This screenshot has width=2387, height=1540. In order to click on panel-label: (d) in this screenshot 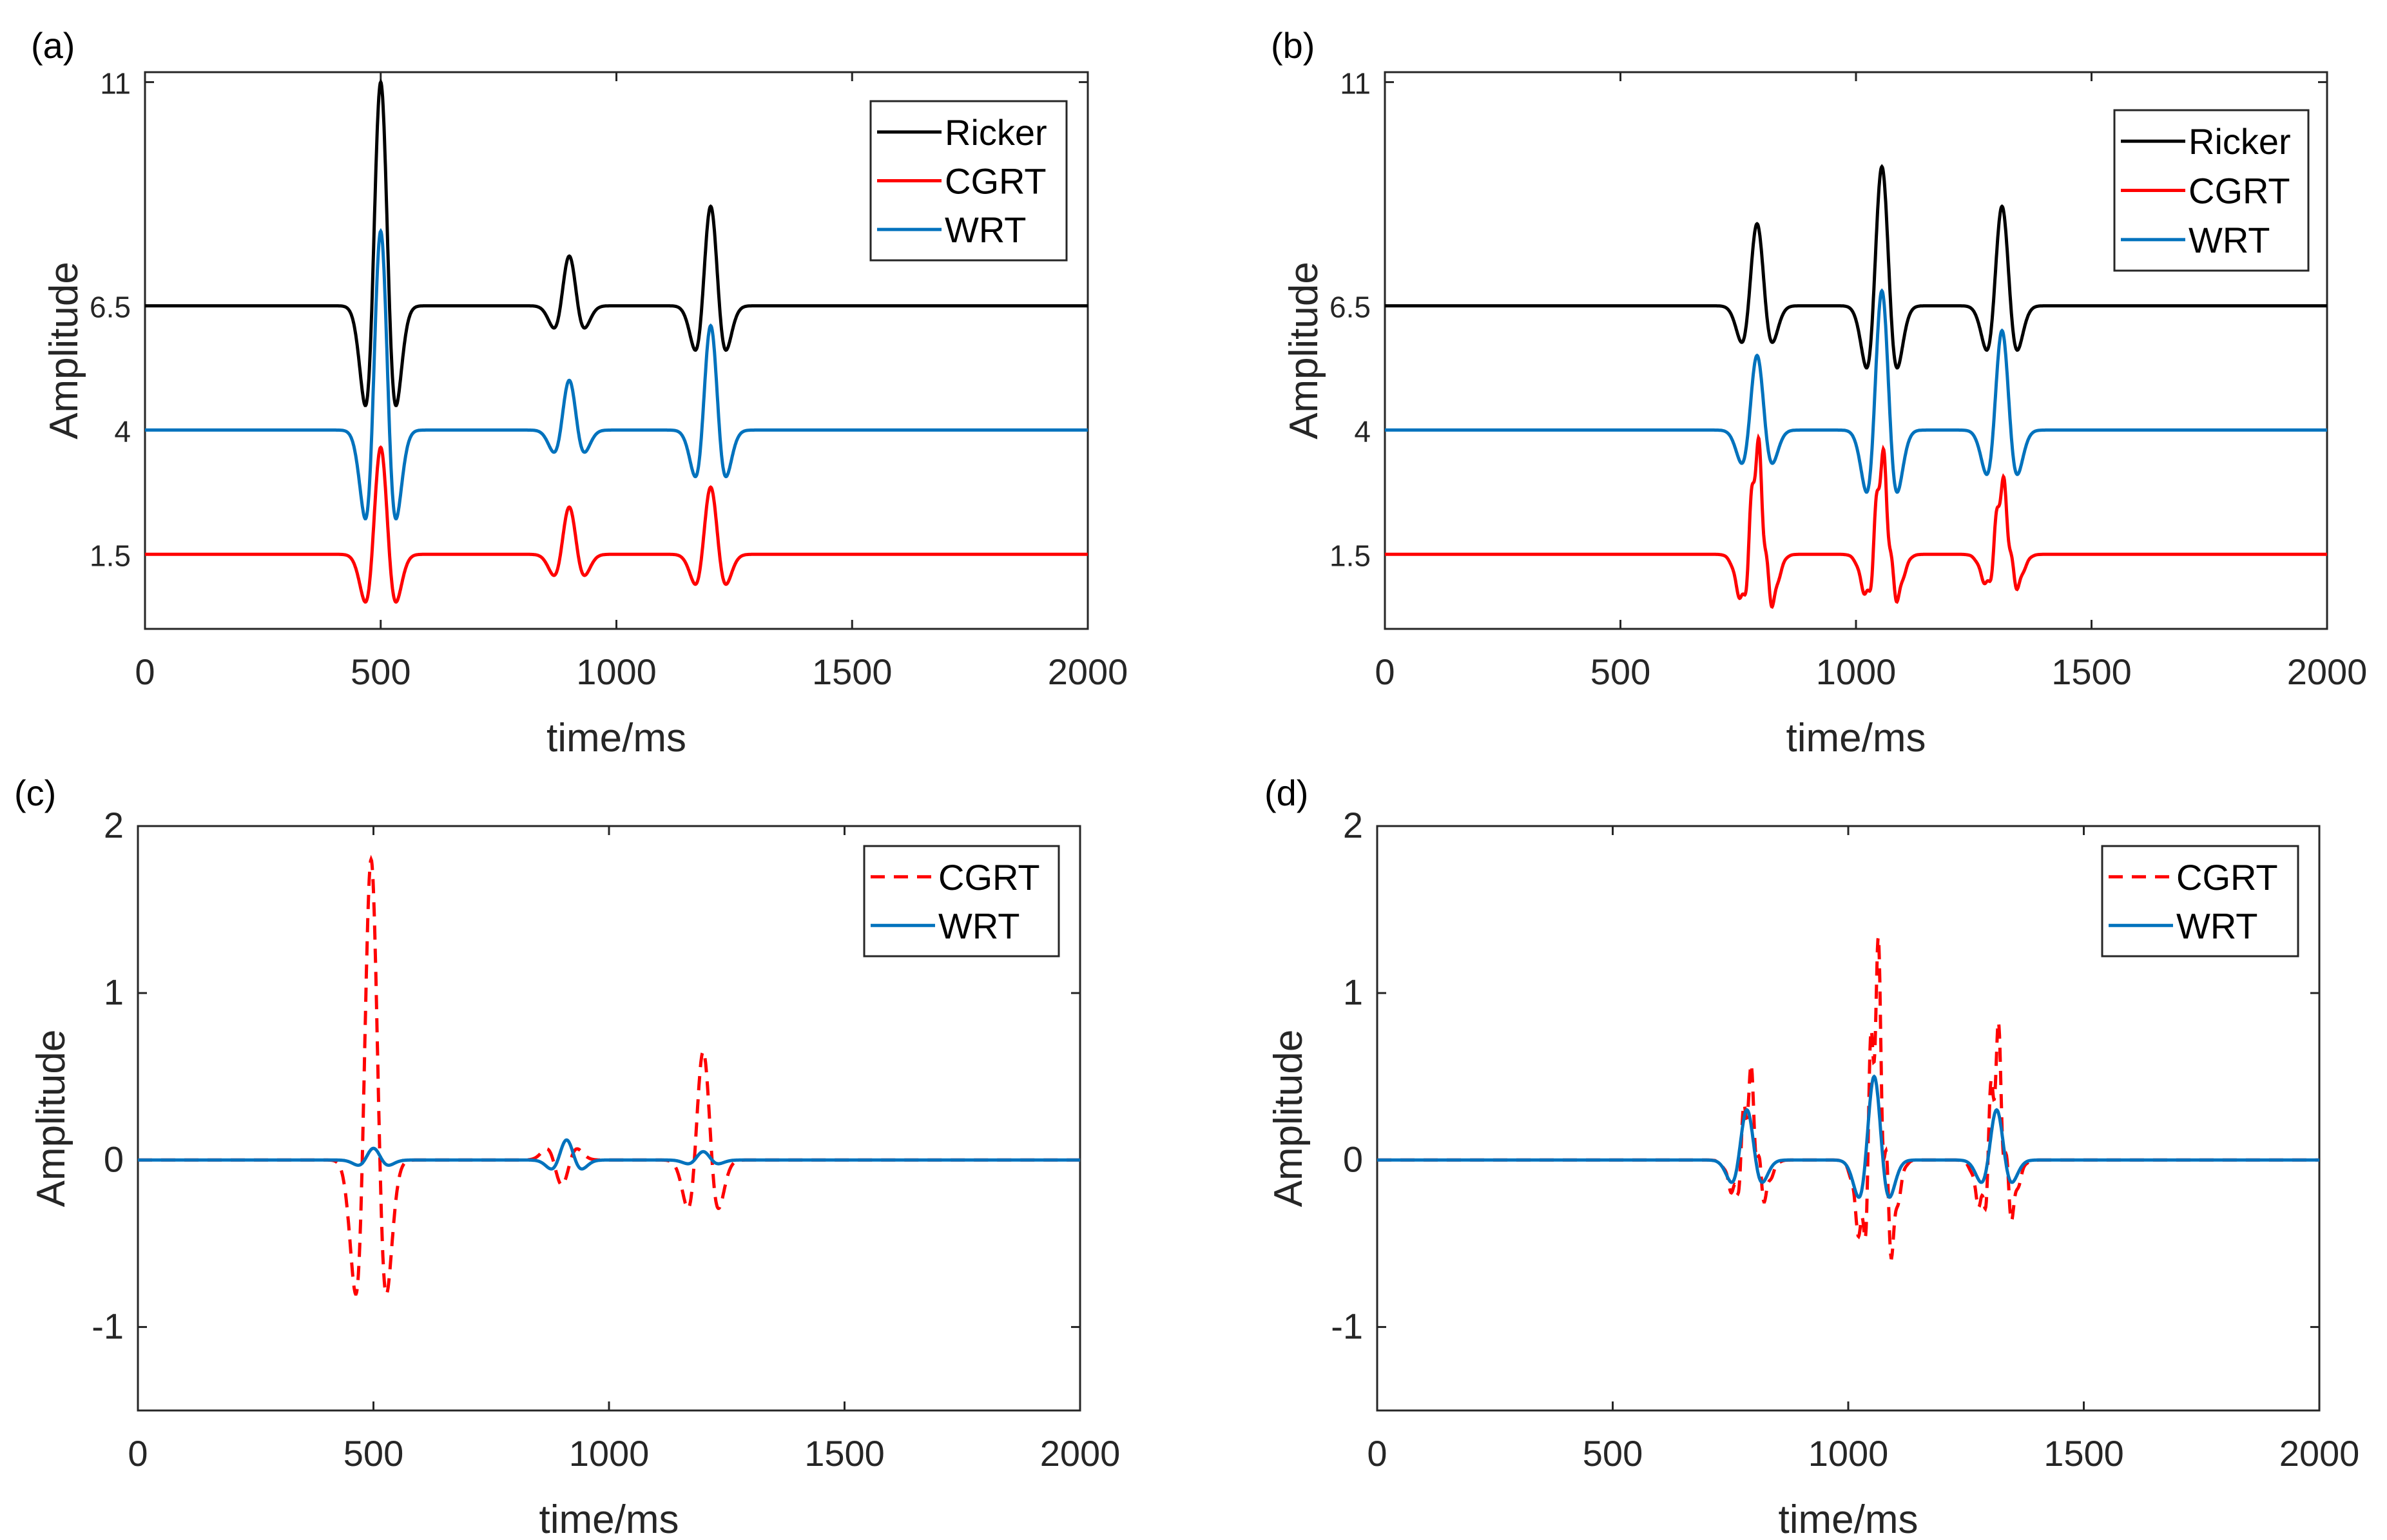, I will do `click(1286, 793)`.